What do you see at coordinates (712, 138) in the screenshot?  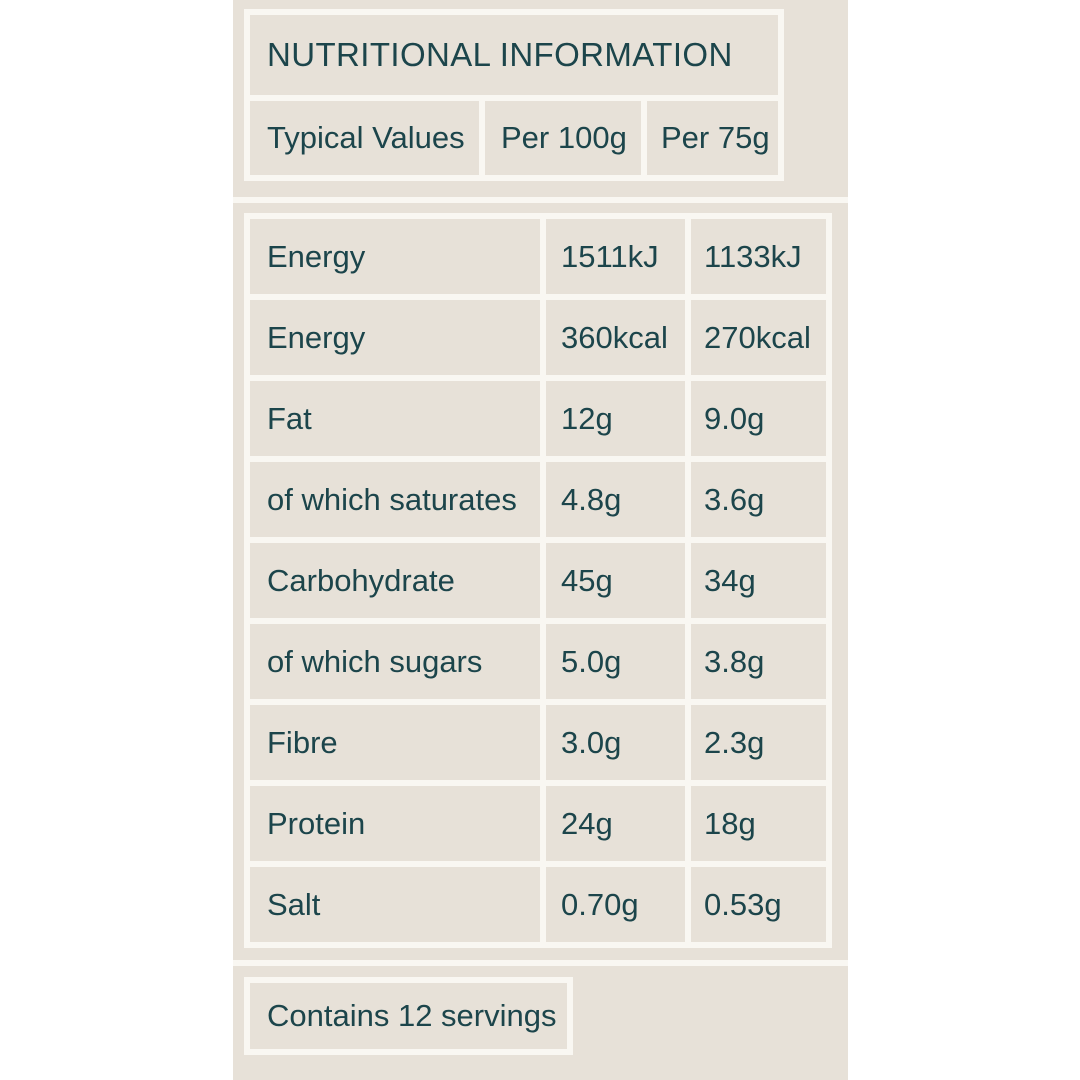 I see `column-header-per-75g: Per 75g` at bounding box center [712, 138].